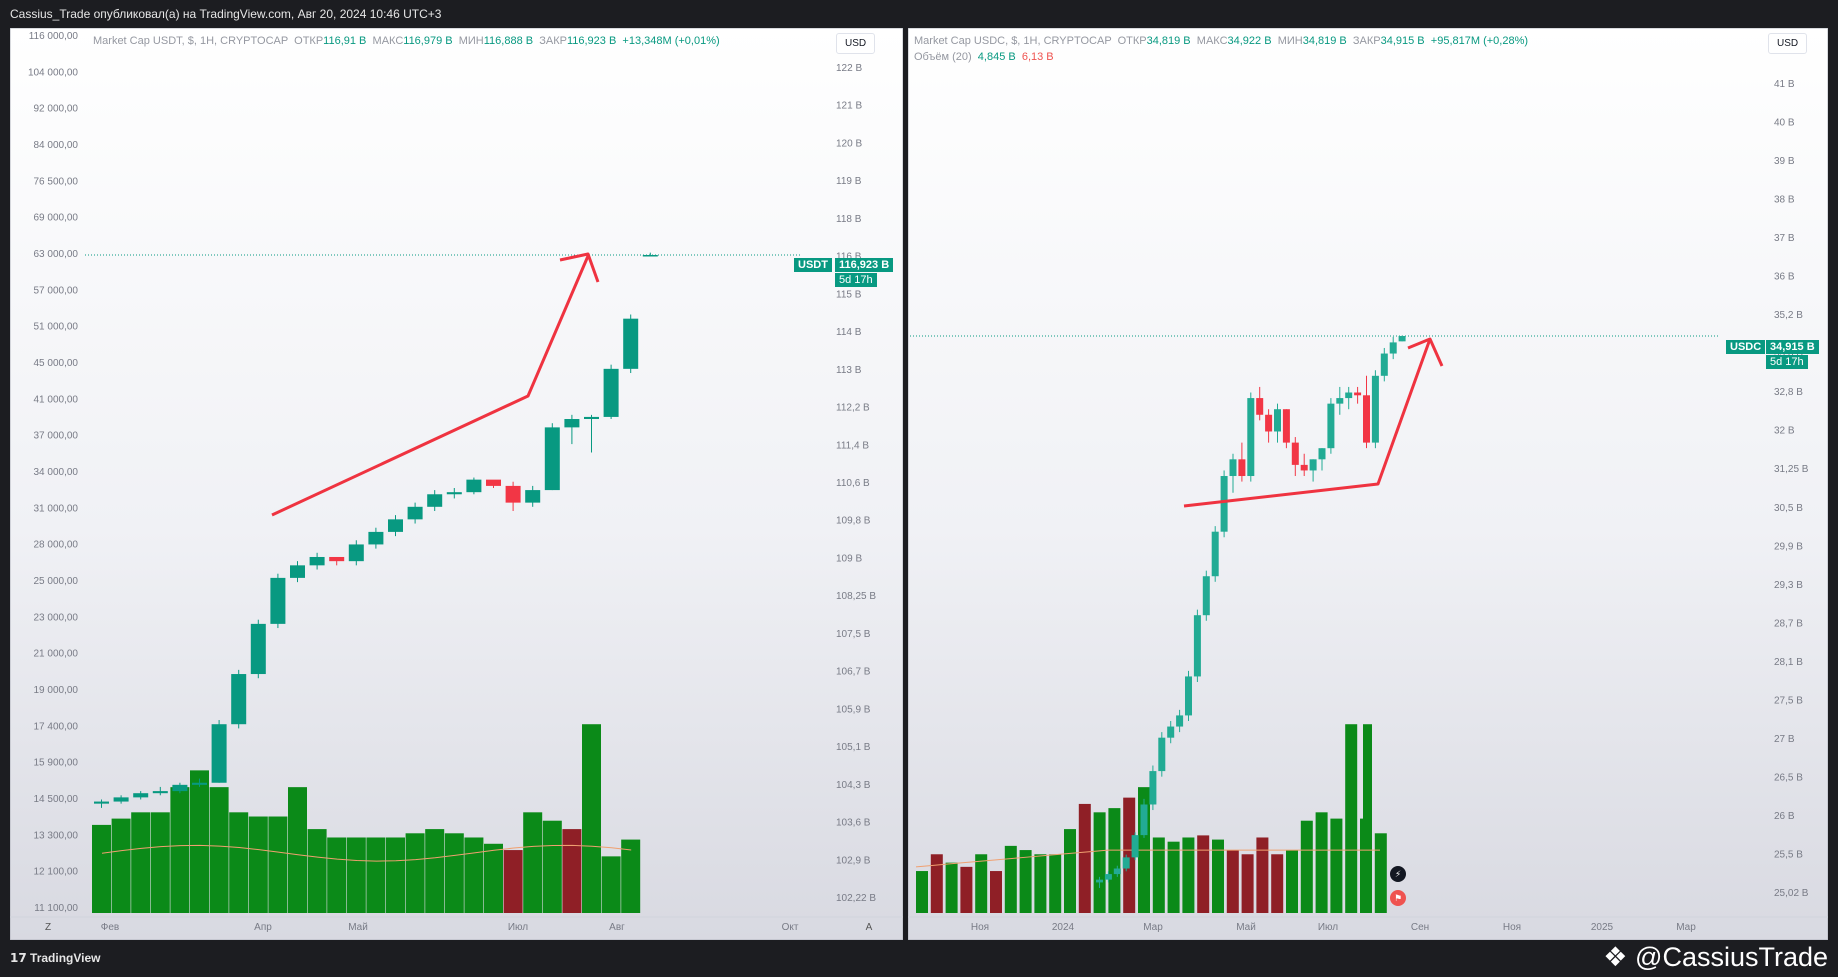  What do you see at coordinates (1788, 354) in the screenshot?
I see `usdc-right-tick-label: 33,6 B` at bounding box center [1788, 354].